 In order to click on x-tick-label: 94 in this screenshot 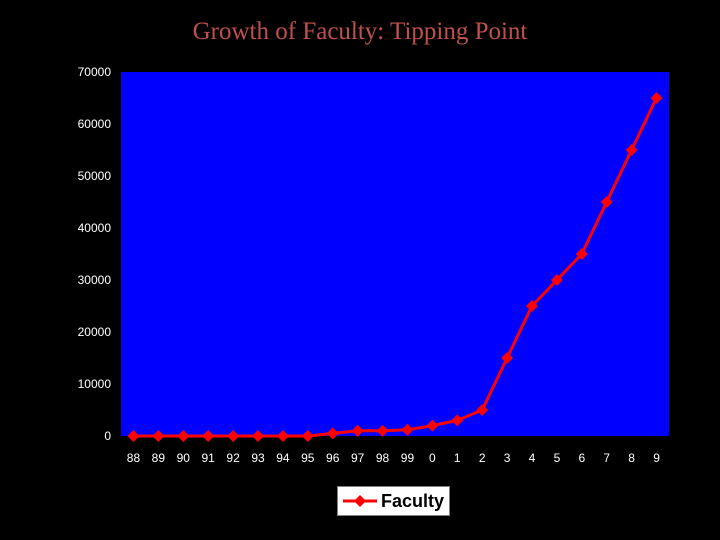, I will do `click(283, 458)`.